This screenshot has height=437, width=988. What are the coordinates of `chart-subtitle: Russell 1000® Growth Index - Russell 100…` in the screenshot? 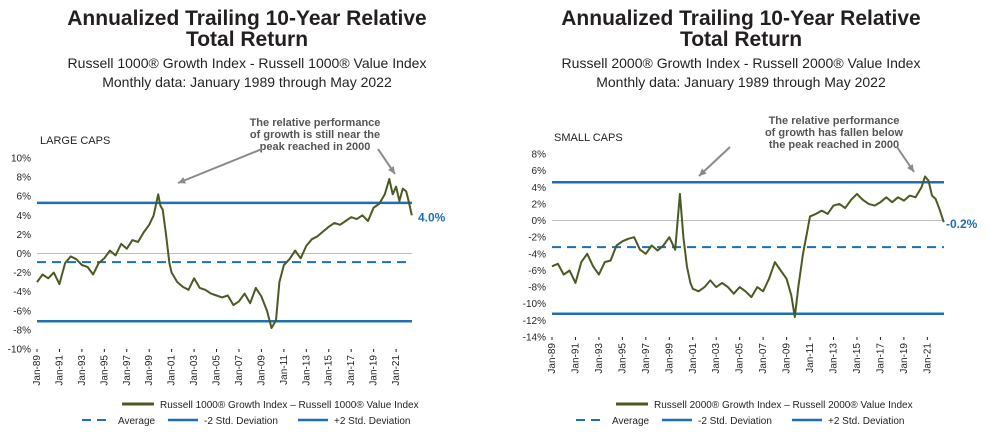 It's located at (247, 63).